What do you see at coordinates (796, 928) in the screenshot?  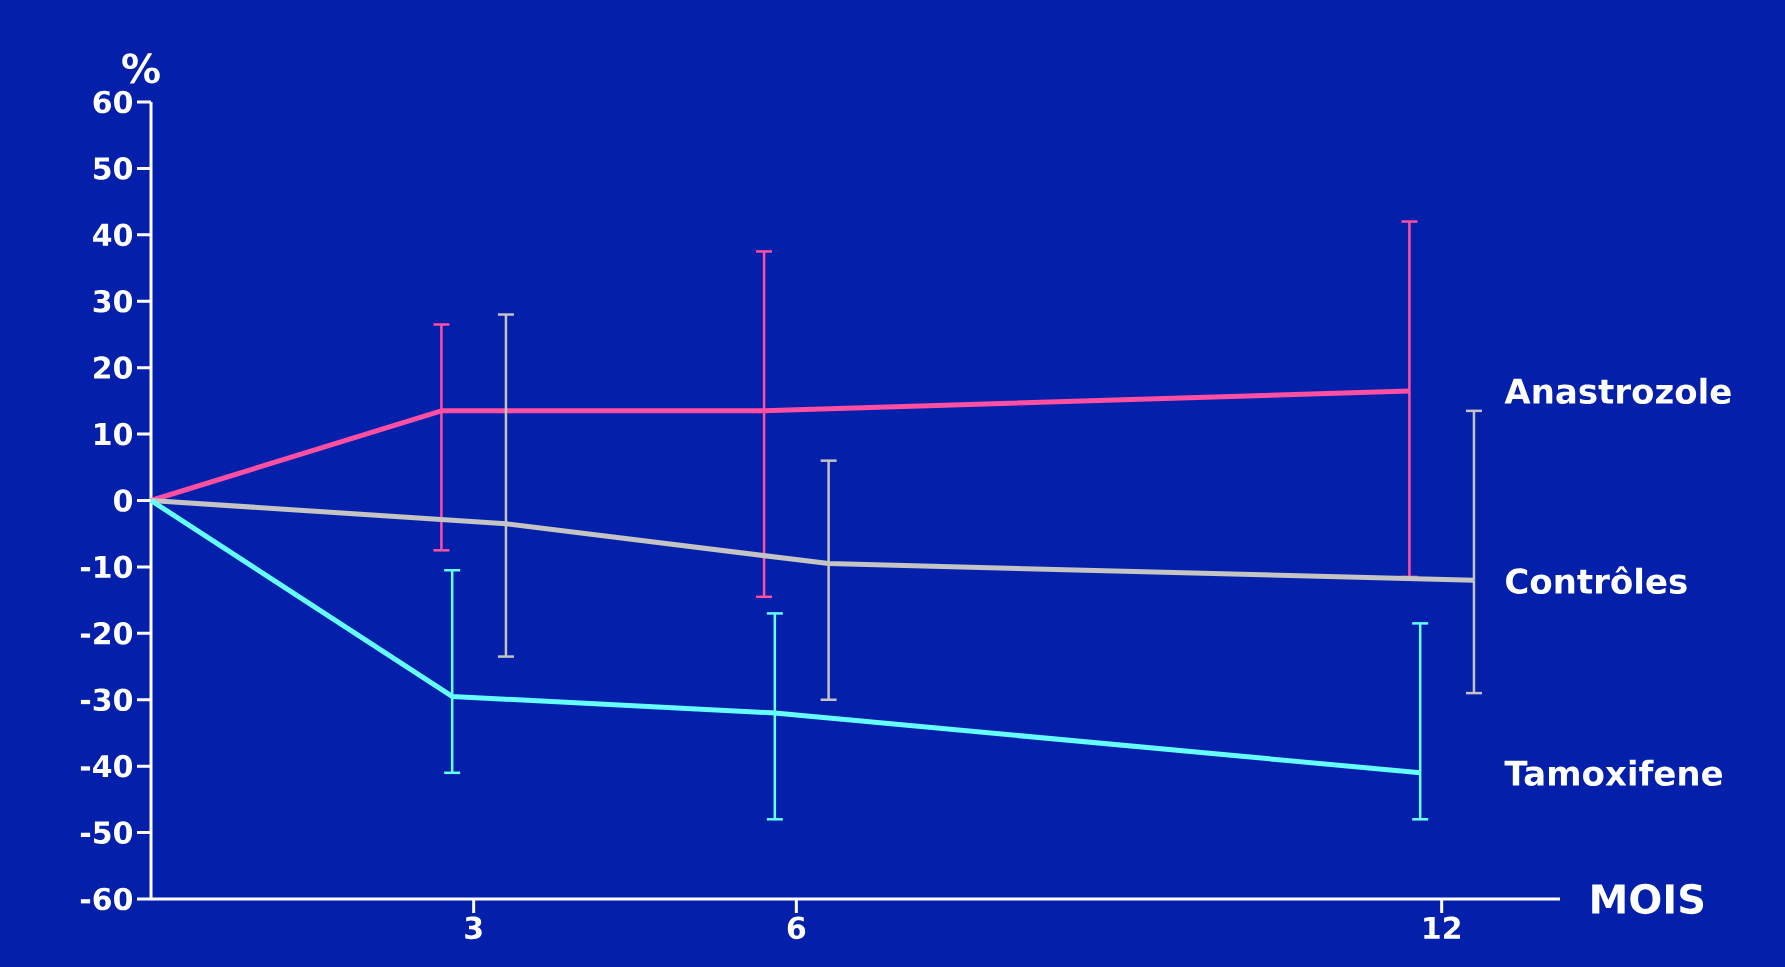 I see `x-tick-label: 6` at bounding box center [796, 928].